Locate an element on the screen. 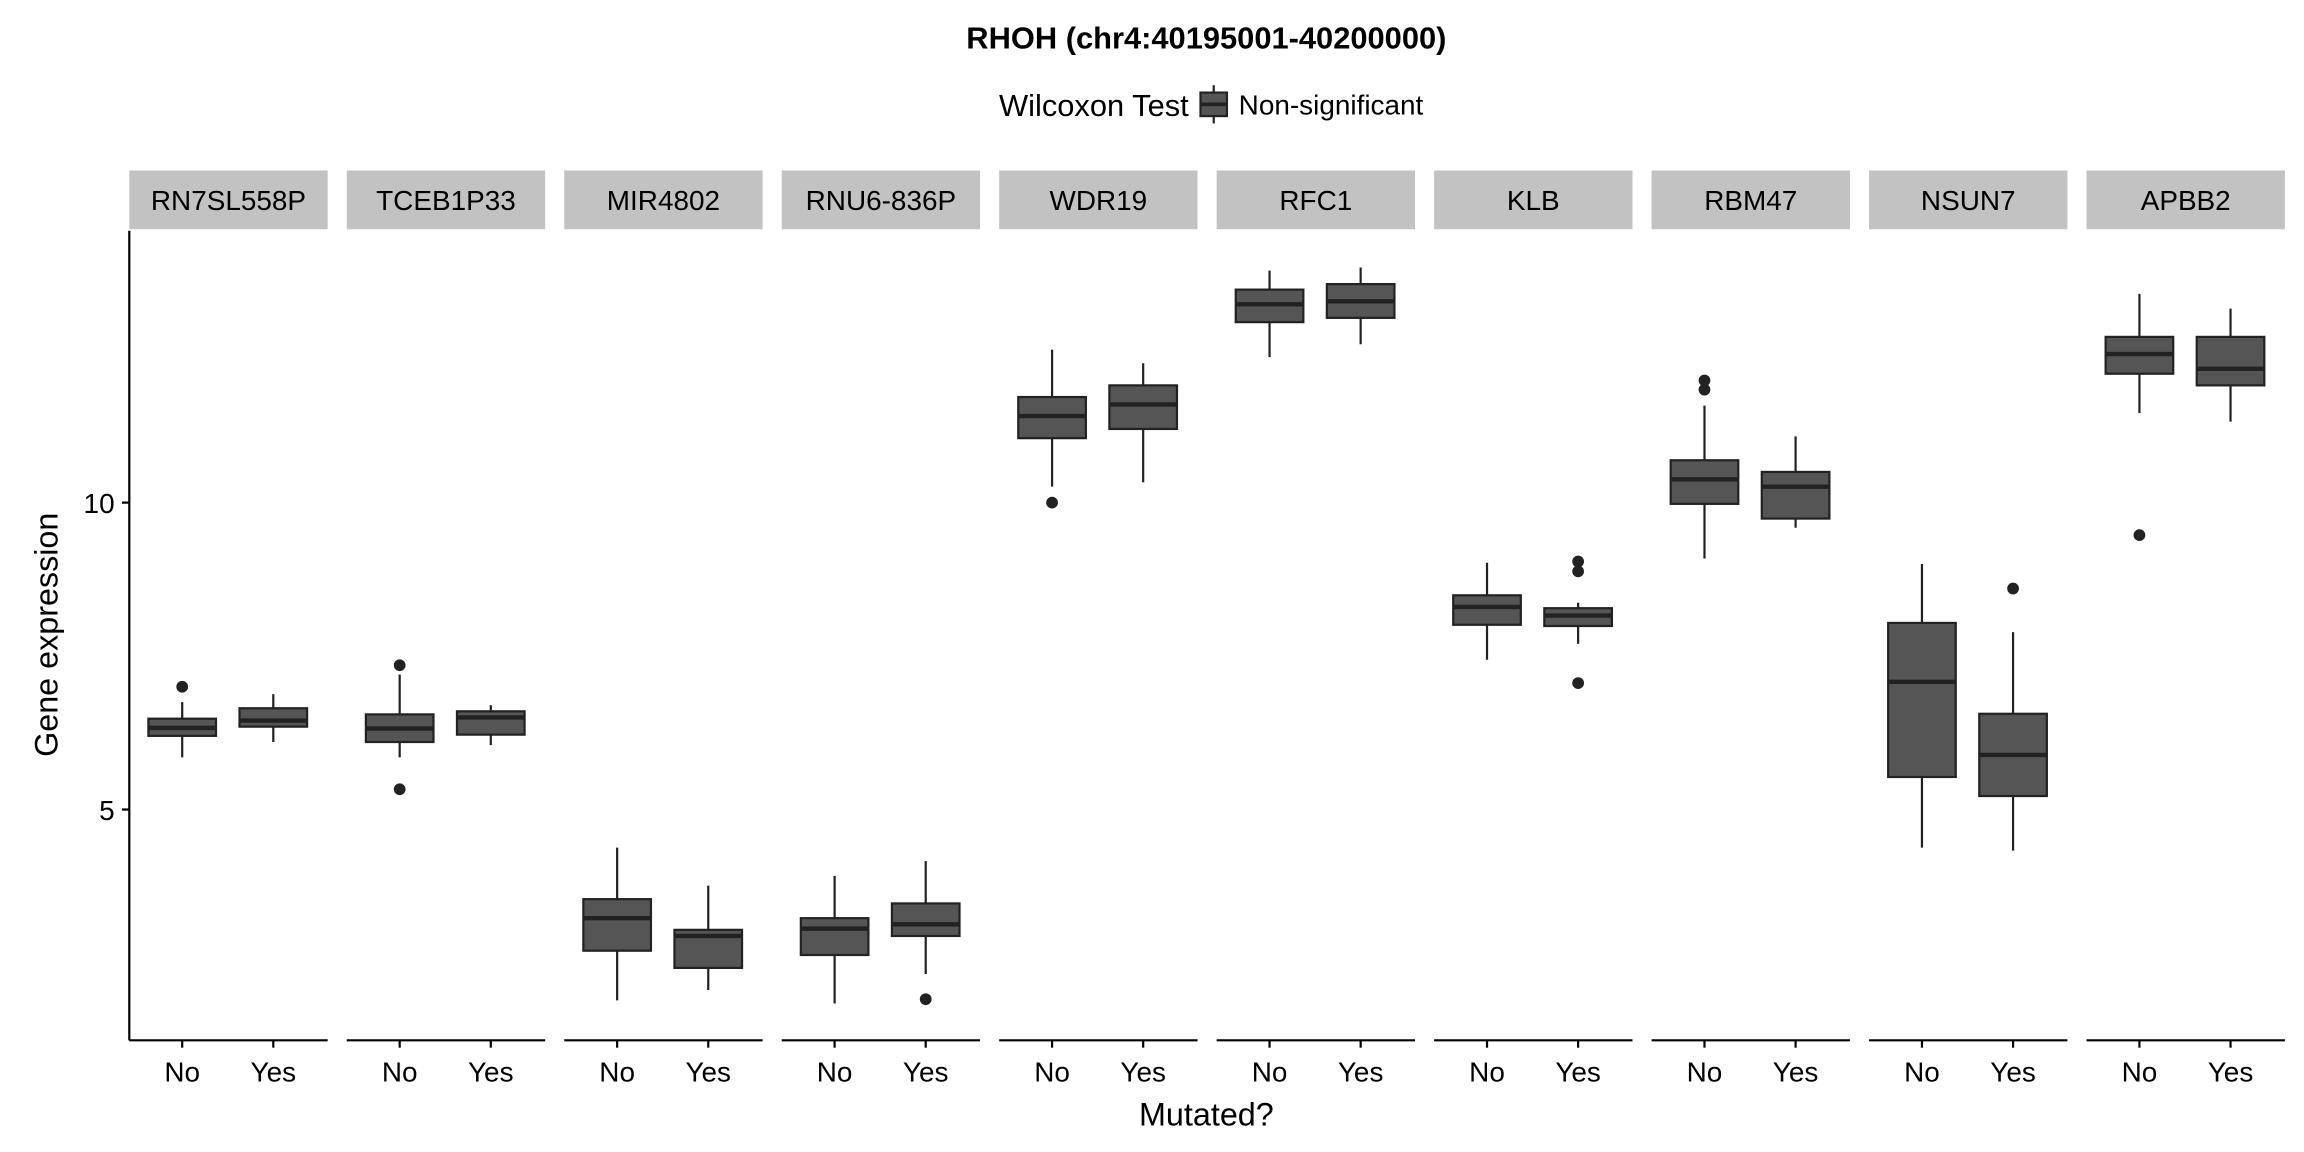  legend-key-icon is located at coordinates (1214, 104).